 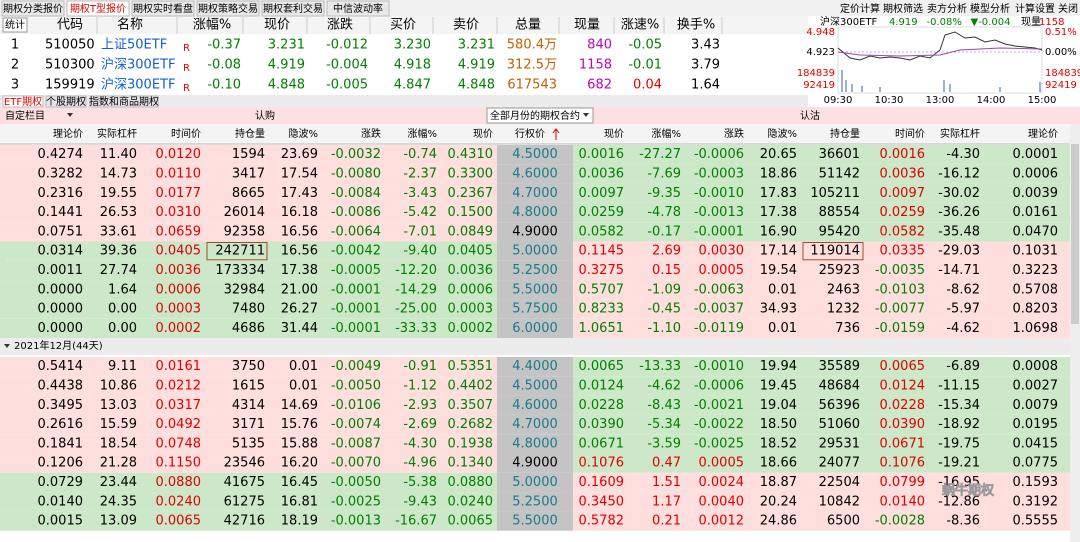 I want to click on put-cell: 0.15, so click(x=666, y=270).